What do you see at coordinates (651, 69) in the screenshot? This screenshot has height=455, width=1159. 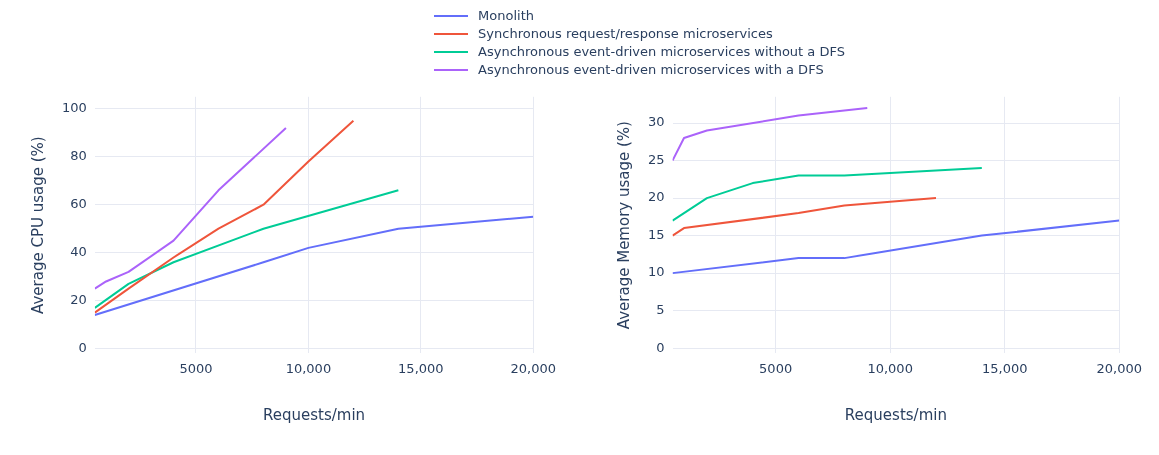 I see `legend-label: Asynchronous event-driven microservices with a DFS` at bounding box center [651, 69].